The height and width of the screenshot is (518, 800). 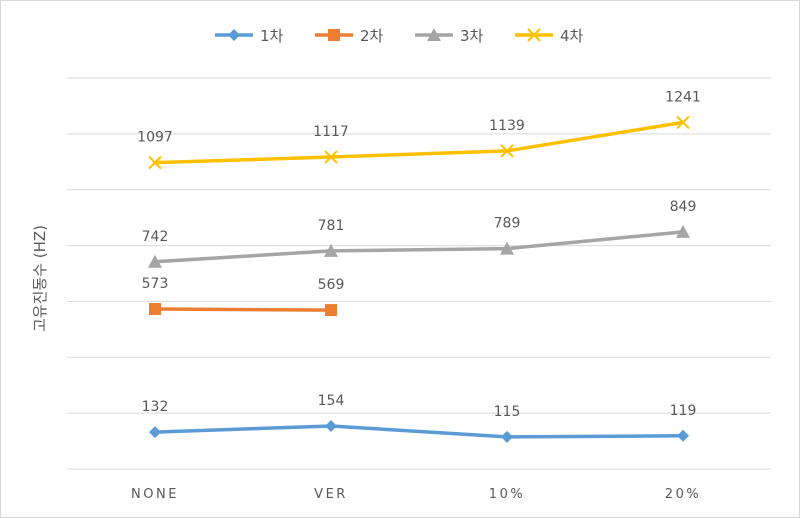 What do you see at coordinates (155, 494) in the screenshot?
I see `x-tick-label: NONE` at bounding box center [155, 494].